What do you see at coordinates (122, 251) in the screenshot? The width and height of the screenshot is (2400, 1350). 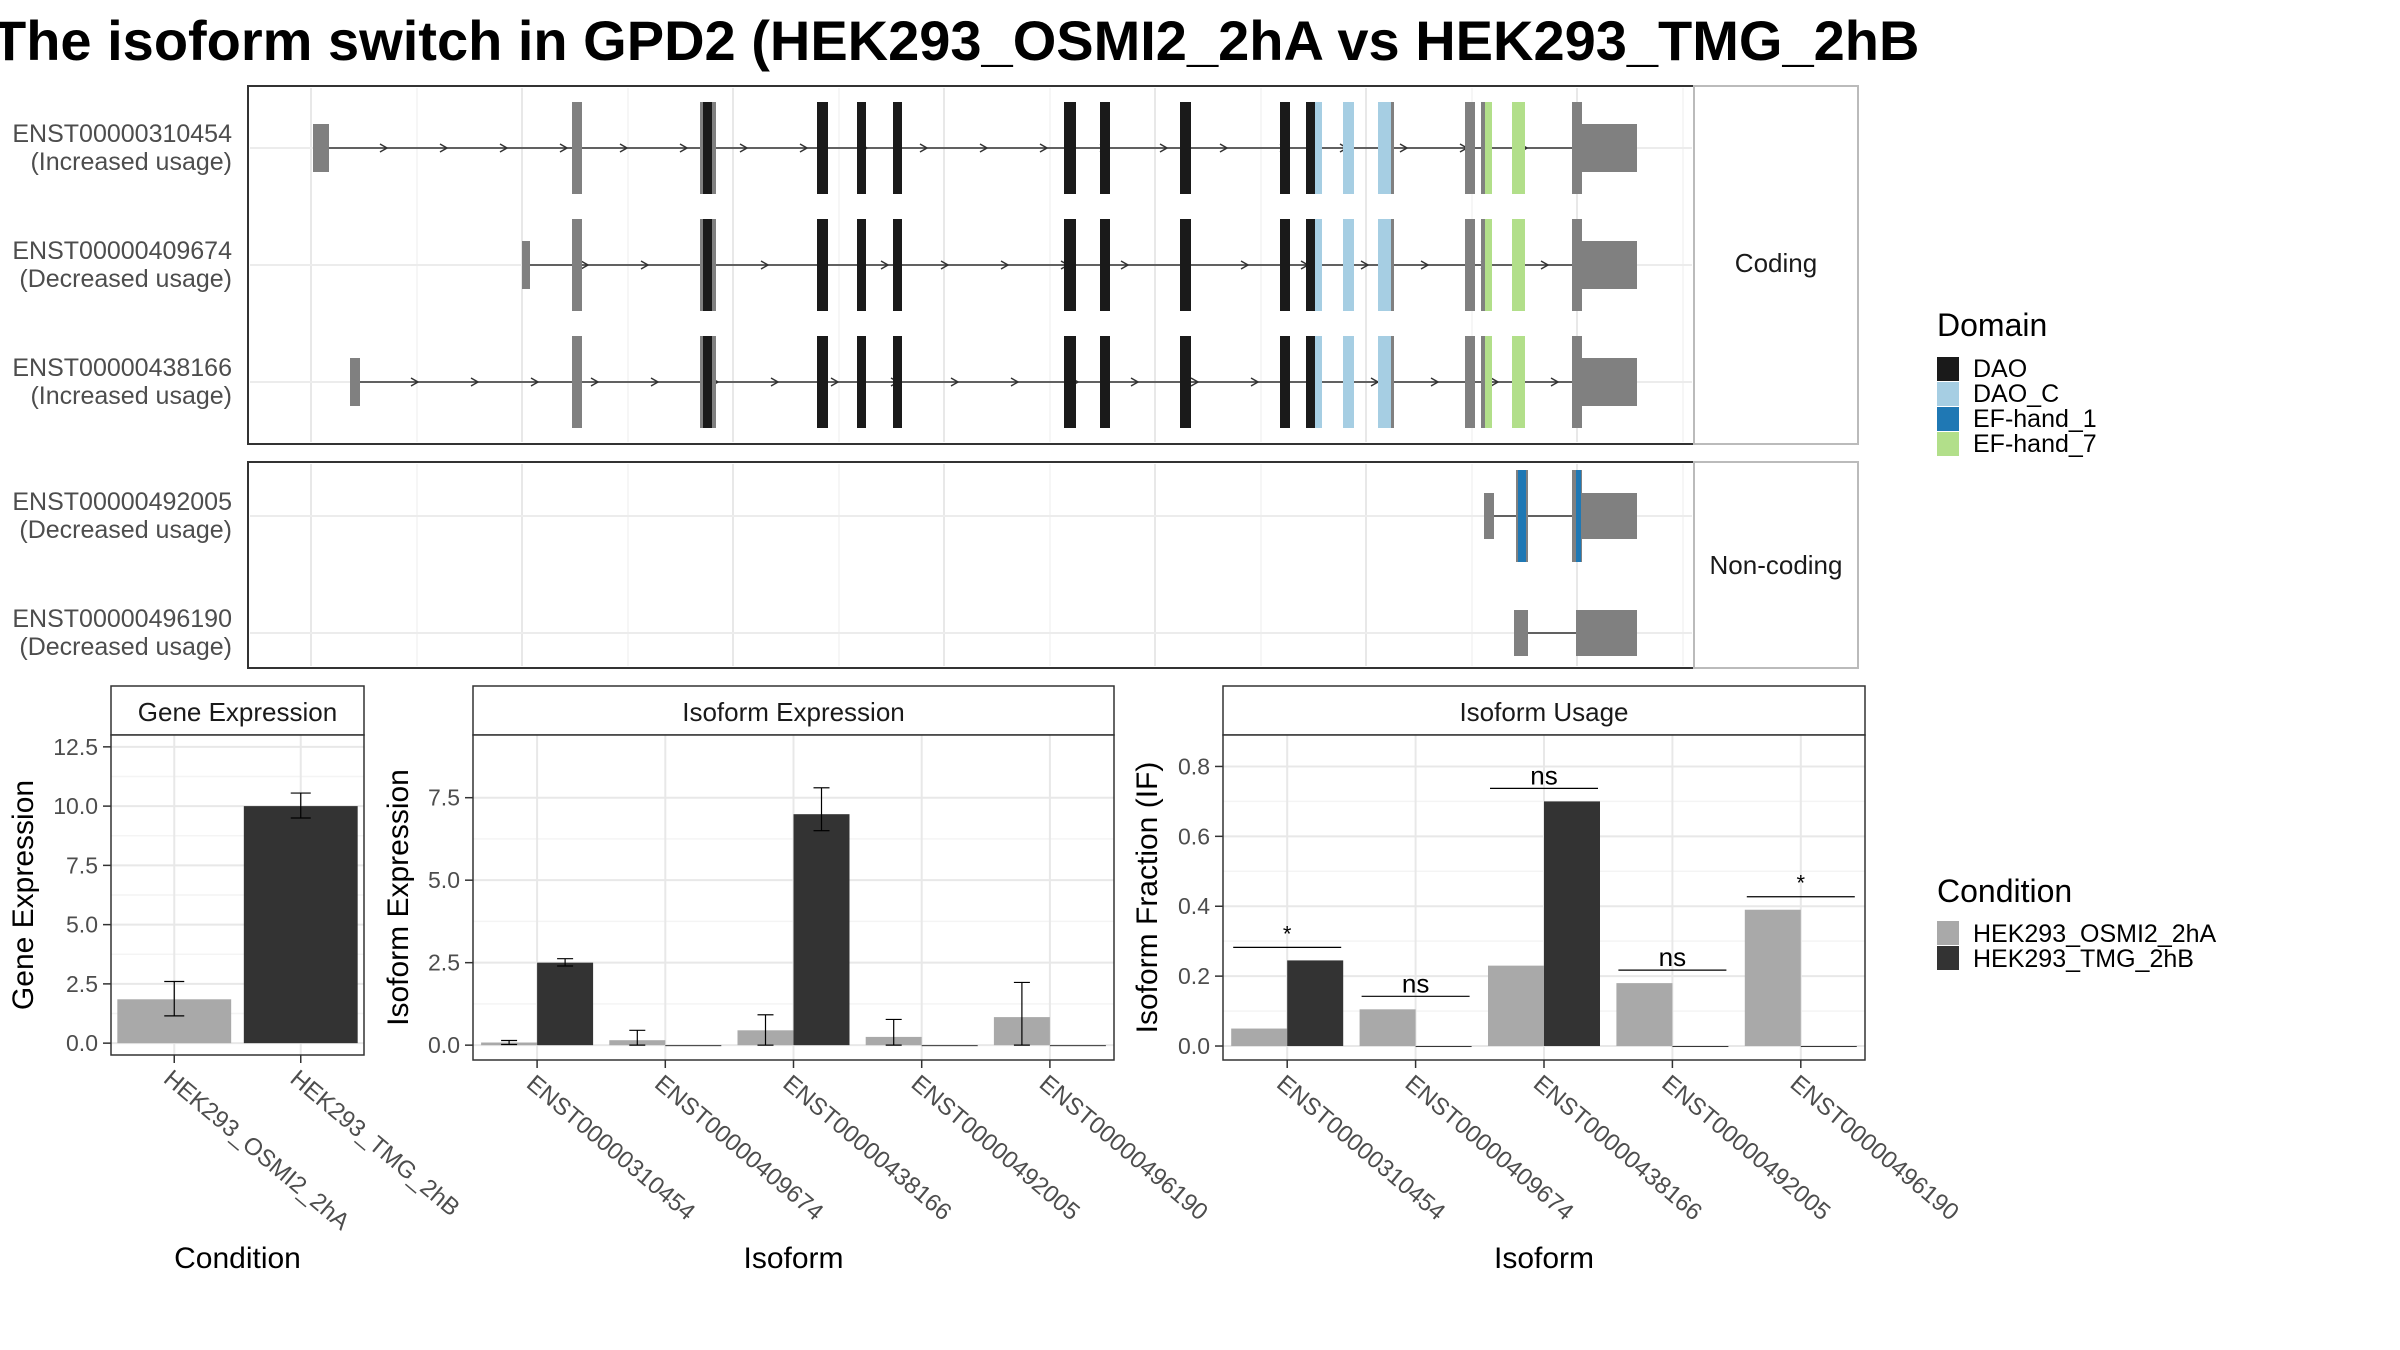 I see `transcript-id: ENST00000409674` at bounding box center [122, 251].